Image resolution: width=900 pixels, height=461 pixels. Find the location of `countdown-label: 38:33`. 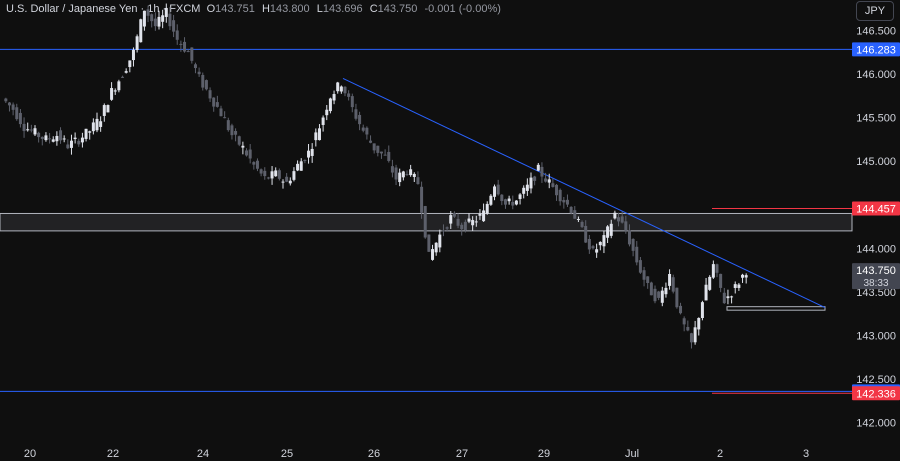

countdown-label: 38:33 is located at coordinates (875, 283).